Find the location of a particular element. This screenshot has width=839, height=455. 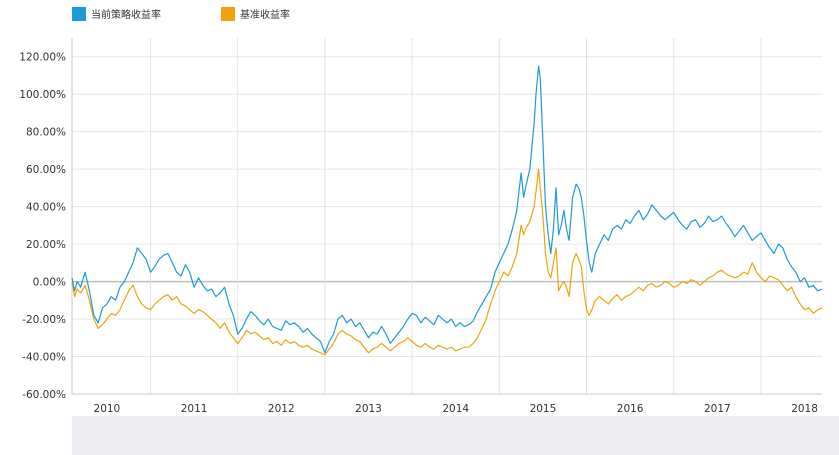

y-tick-label: -60.00% is located at coordinates (44, 395).